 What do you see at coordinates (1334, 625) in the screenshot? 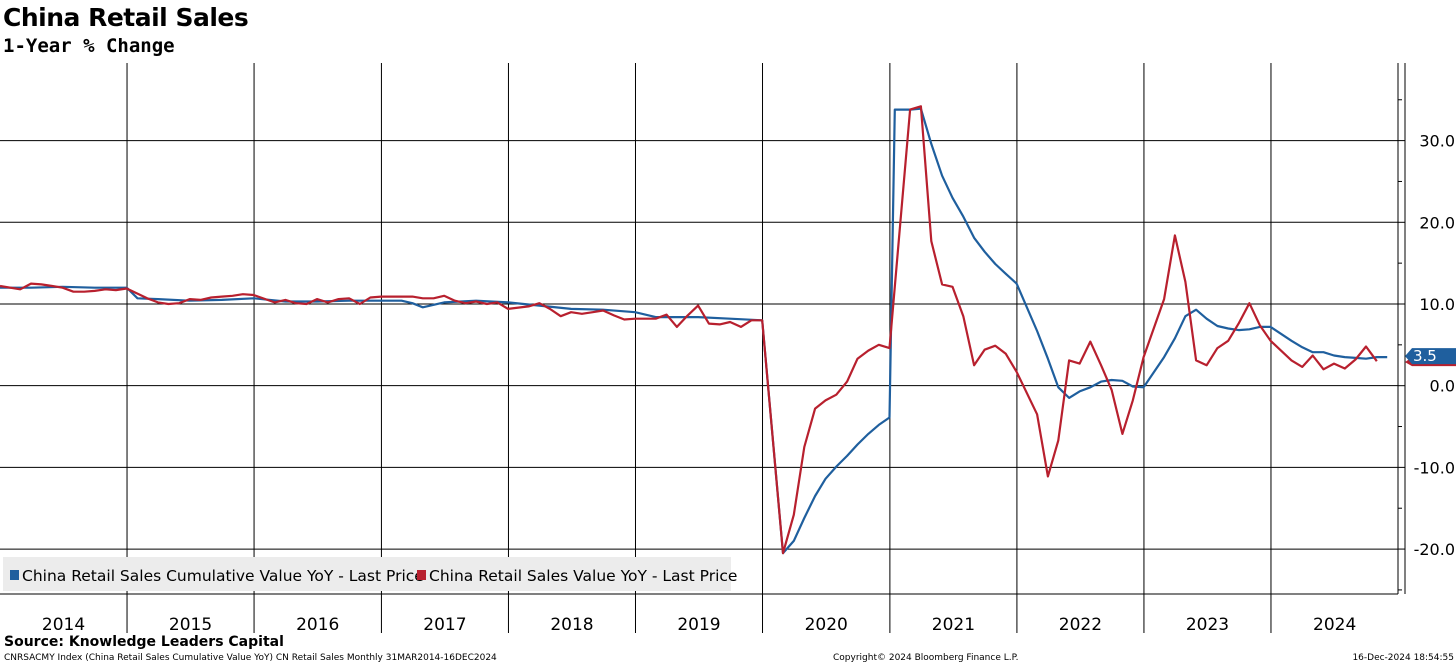
I see `x-tick-label: 2024` at bounding box center [1334, 625].